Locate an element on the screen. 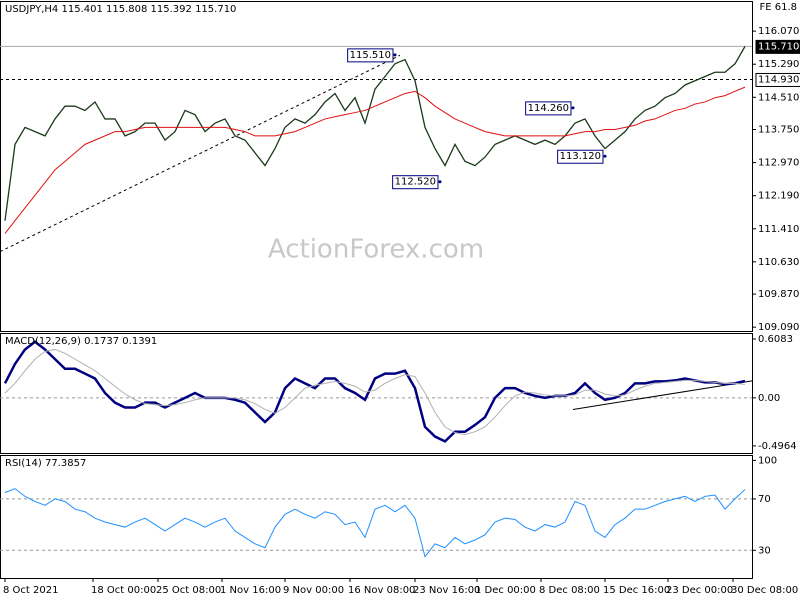 The image size is (800, 600). y-tick-label: 30 is located at coordinates (764, 550).